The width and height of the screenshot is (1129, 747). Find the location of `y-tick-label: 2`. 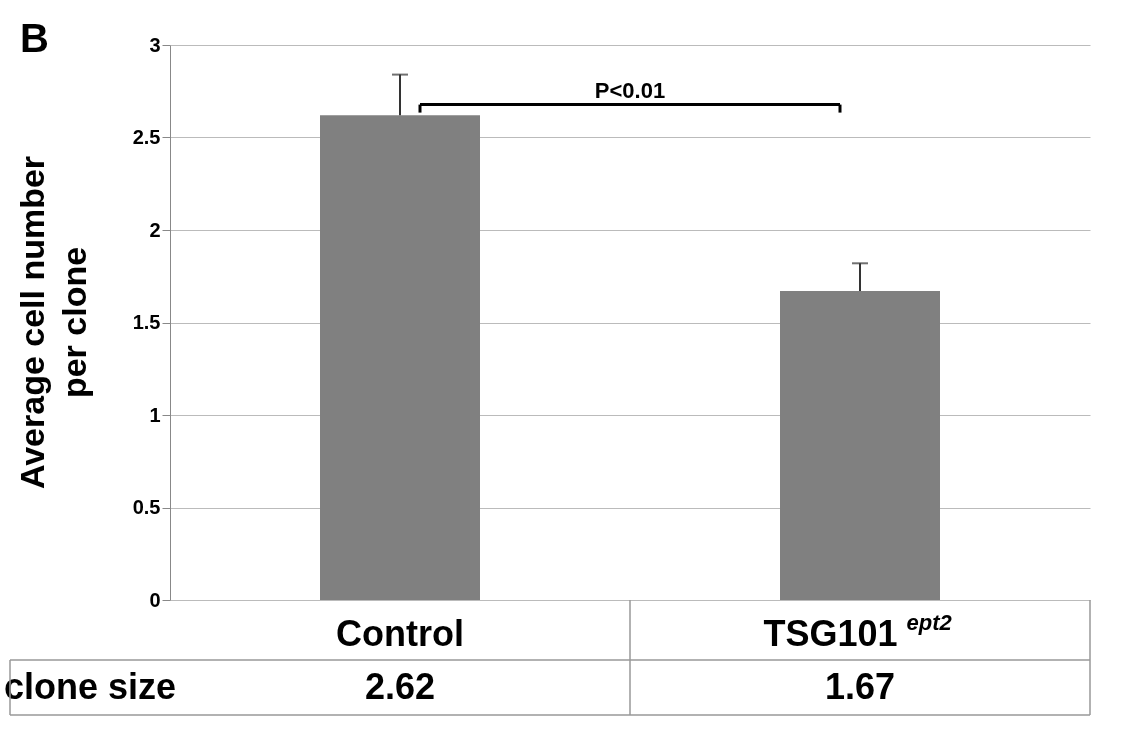

y-tick-label: 2 is located at coordinates (155, 229).